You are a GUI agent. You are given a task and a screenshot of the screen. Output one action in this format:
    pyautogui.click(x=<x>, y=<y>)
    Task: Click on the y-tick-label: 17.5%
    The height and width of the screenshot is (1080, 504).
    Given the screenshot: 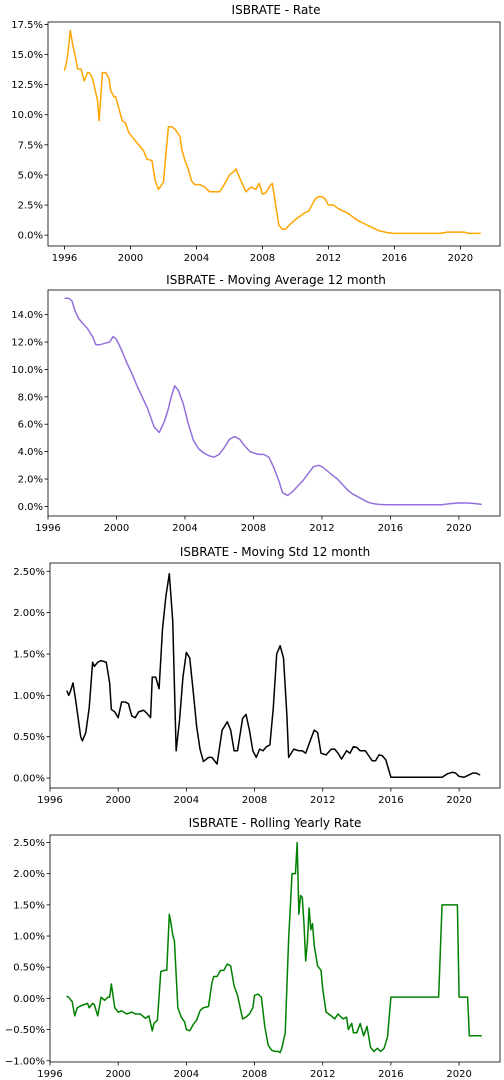 What is the action you would take?
    pyautogui.click(x=27, y=25)
    